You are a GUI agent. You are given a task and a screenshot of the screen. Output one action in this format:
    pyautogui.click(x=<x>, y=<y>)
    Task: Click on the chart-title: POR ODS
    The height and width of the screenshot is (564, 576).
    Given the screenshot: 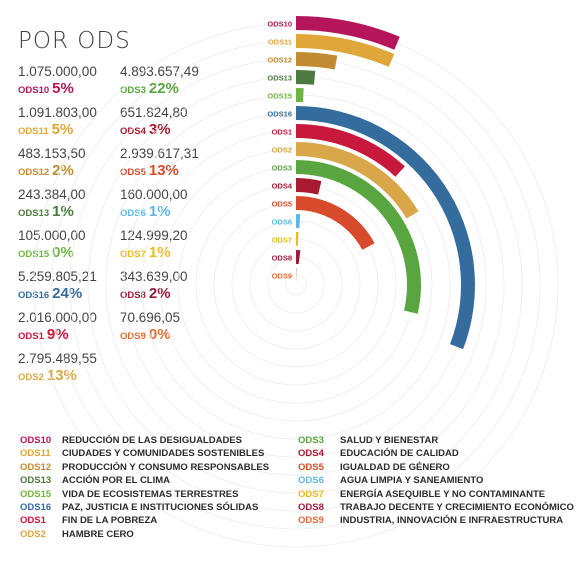 What is the action you would take?
    pyautogui.click(x=74, y=41)
    